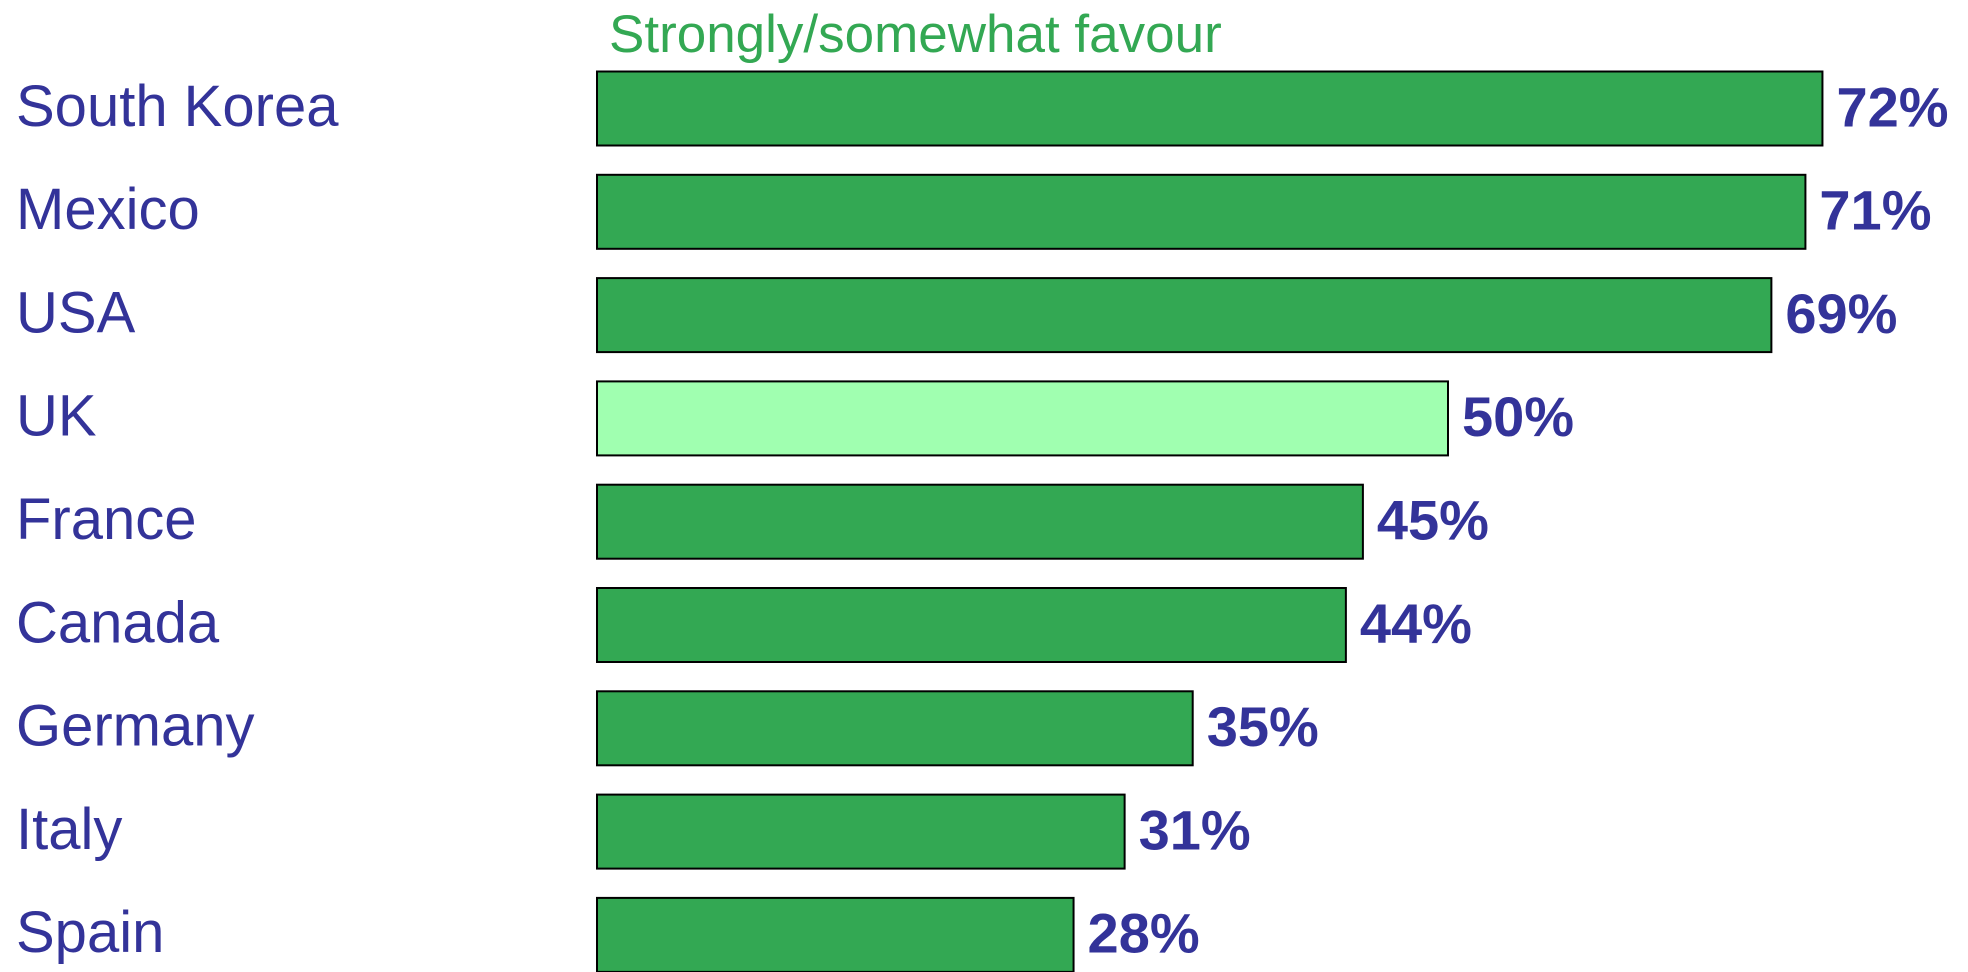 The height and width of the screenshot is (972, 1968). What do you see at coordinates (69, 829) in the screenshot?
I see `category-label: Italy` at bounding box center [69, 829].